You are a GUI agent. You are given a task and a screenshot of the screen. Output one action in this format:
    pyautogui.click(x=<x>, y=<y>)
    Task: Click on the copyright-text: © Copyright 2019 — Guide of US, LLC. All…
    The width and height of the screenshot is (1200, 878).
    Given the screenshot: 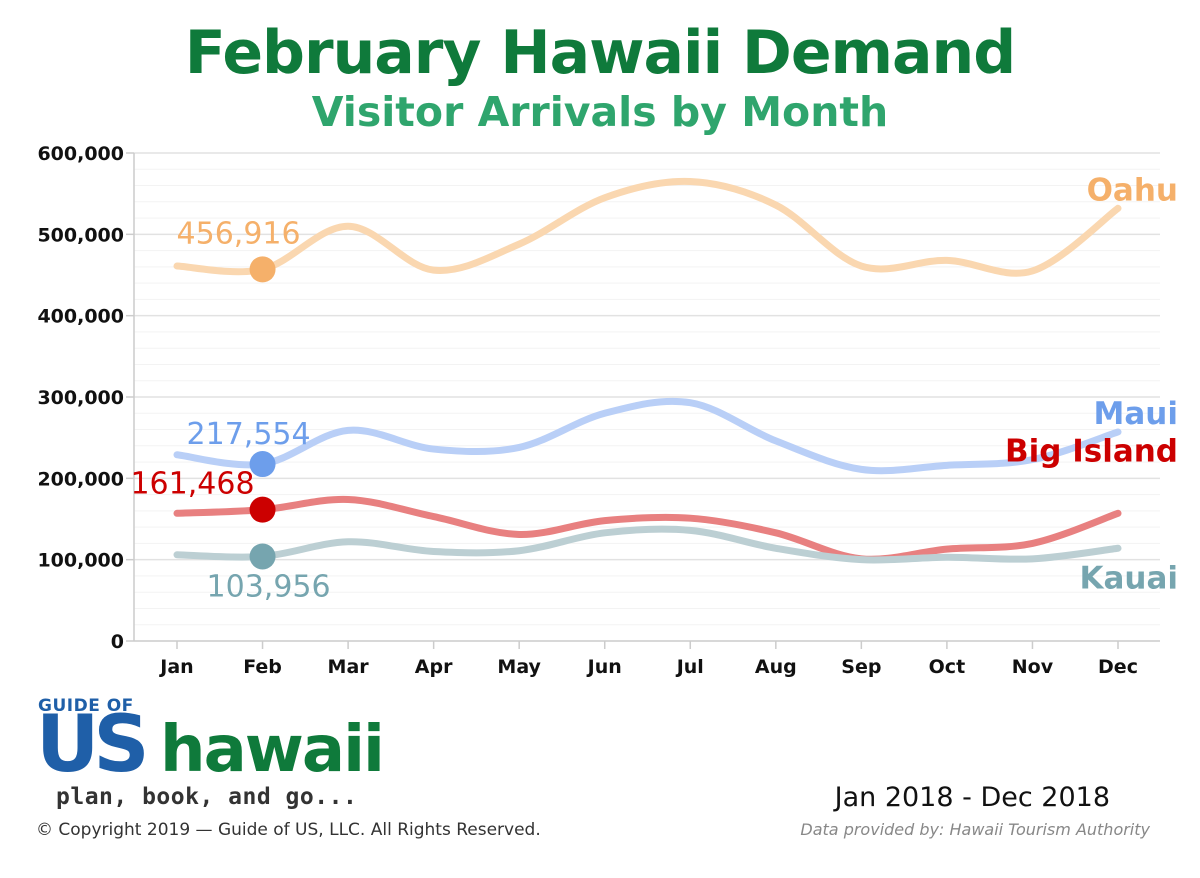 What is the action you would take?
    pyautogui.click(x=288, y=830)
    